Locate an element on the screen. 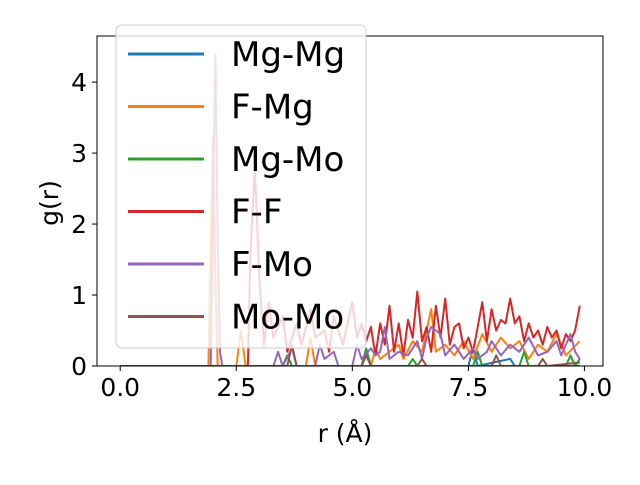 The image size is (640, 485). x-tick-label: 0.0 is located at coordinates (120, 387).